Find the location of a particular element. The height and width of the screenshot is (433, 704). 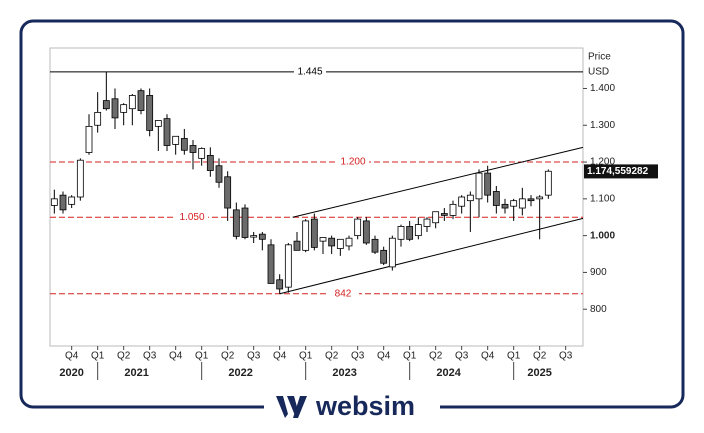

year-label: 2025 is located at coordinates (539, 373).